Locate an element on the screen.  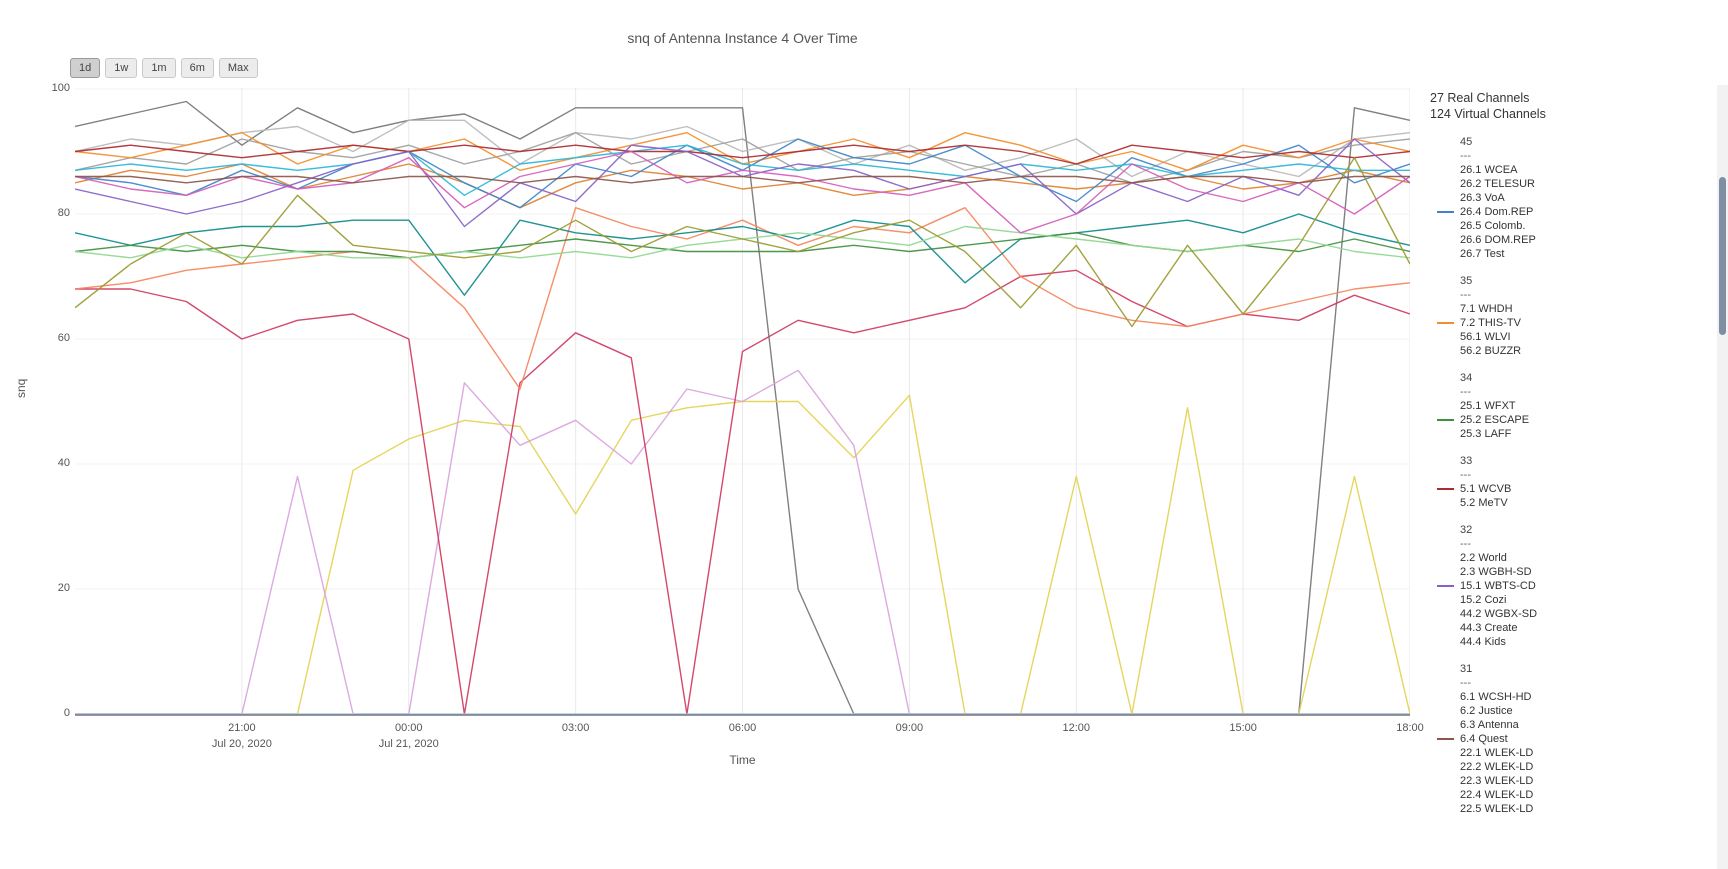
legend-item-6.4: 6.4 Quest is located at coordinates (1491, 739).